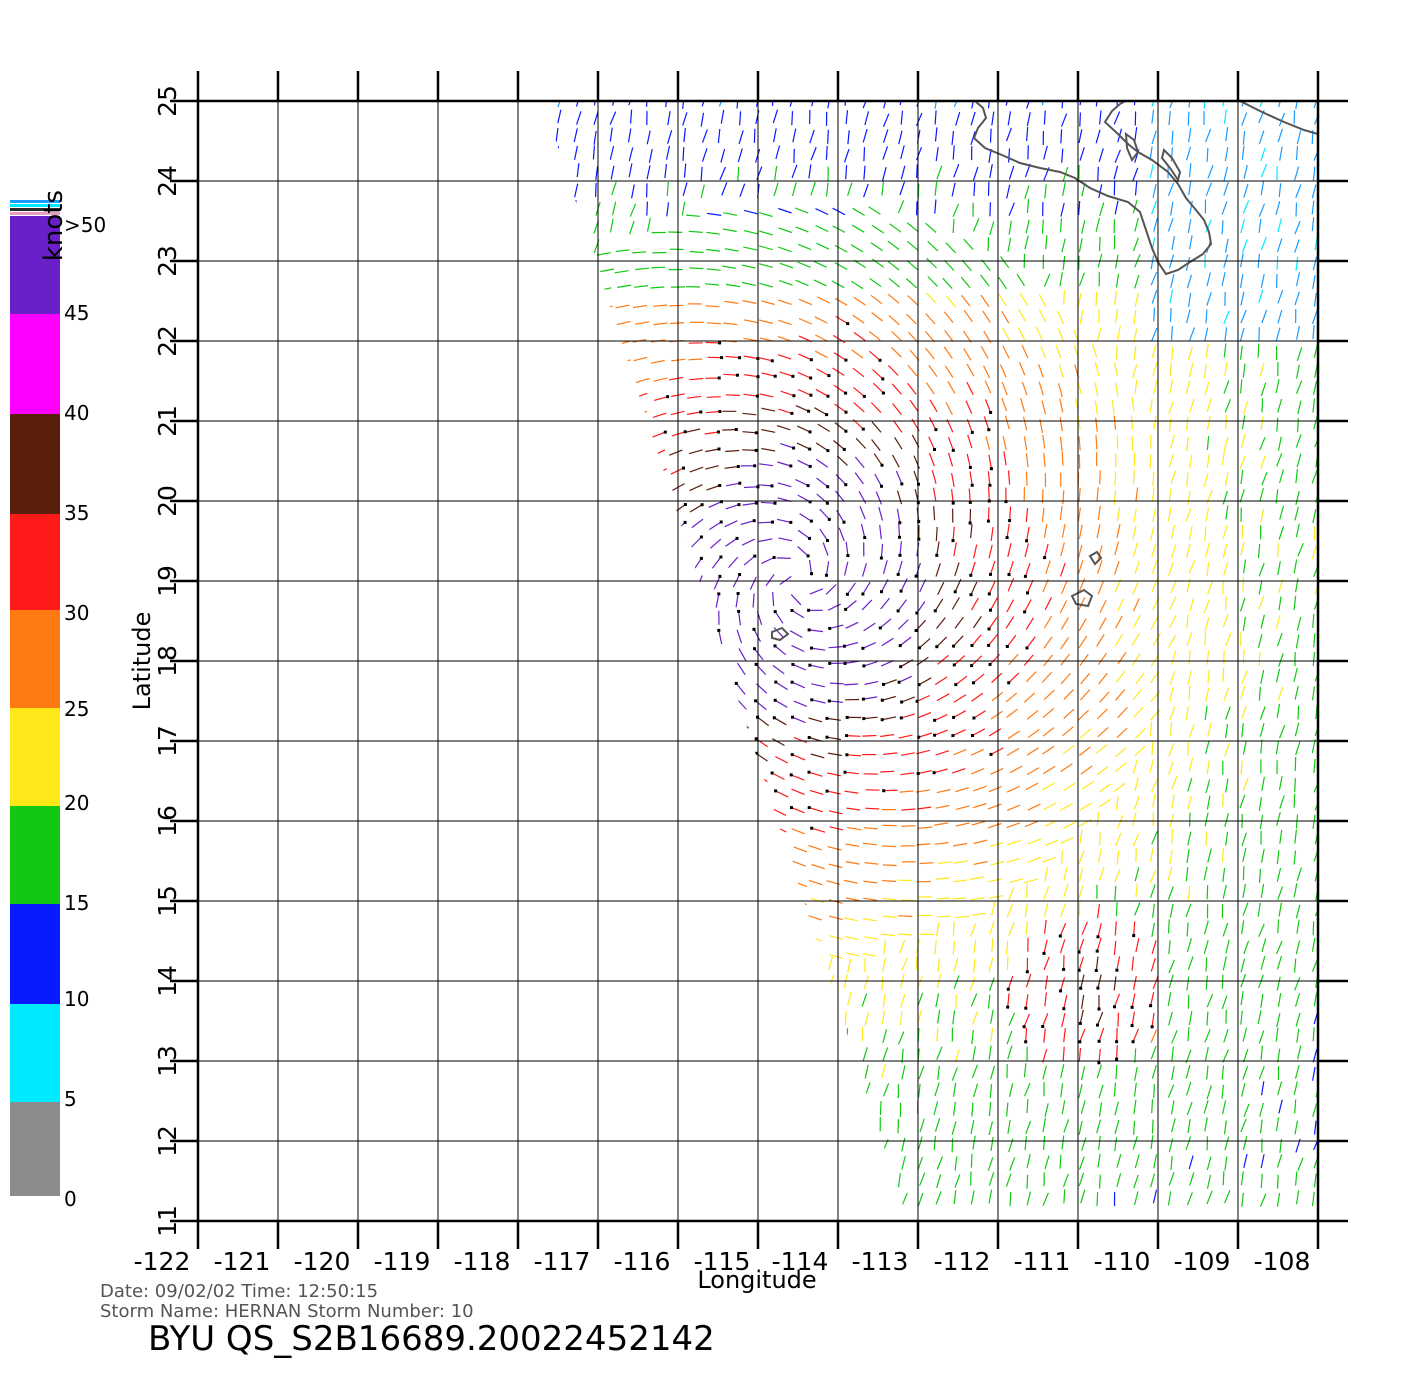 The width and height of the screenshot is (1420, 1400). What do you see at coordinates (1044, 371) in the screenshot?
I see `coastline` at bounding box center [1044, 371].